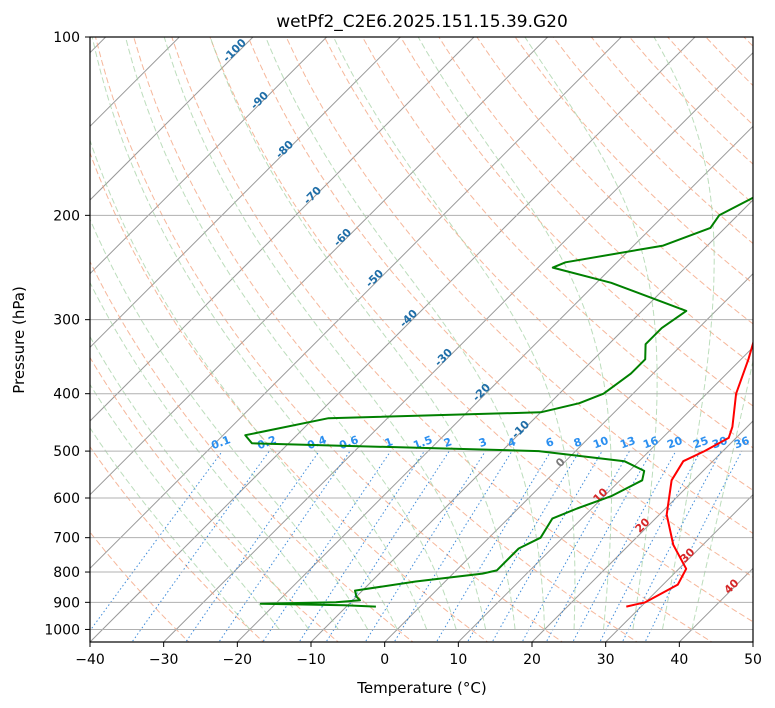  I want to click on x-tick-label: 40, so click(679, 660).